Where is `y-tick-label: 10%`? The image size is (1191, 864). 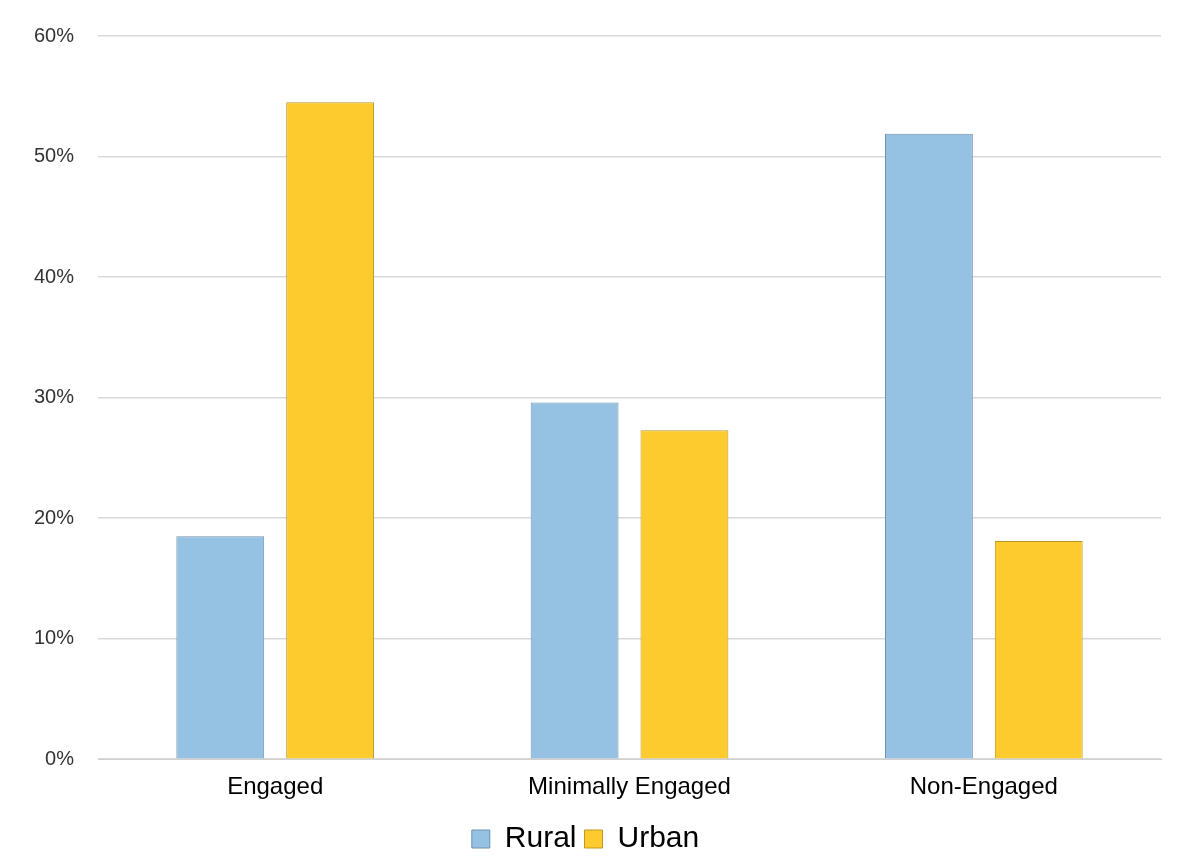 y-tick-label: 10% is located at coordinates (54, 637).